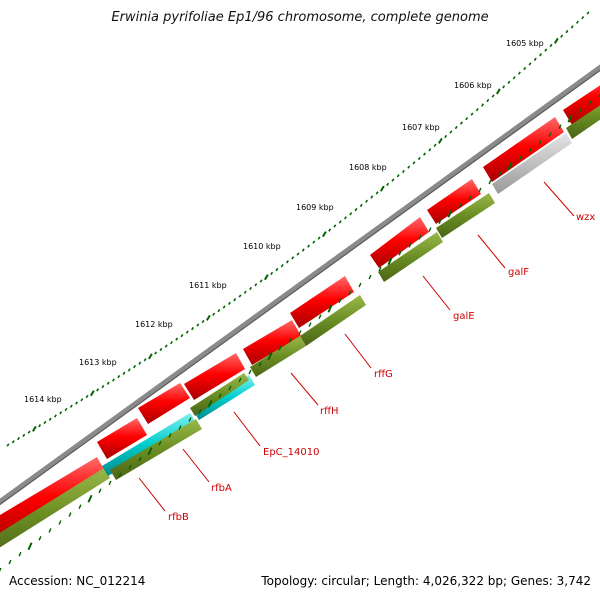 This screenshot has width=600, height=600. What do you see at coordinates (518, 272) in the screenshot?
I see `gene-label-galF: galF` at bounding box center [518, 272].